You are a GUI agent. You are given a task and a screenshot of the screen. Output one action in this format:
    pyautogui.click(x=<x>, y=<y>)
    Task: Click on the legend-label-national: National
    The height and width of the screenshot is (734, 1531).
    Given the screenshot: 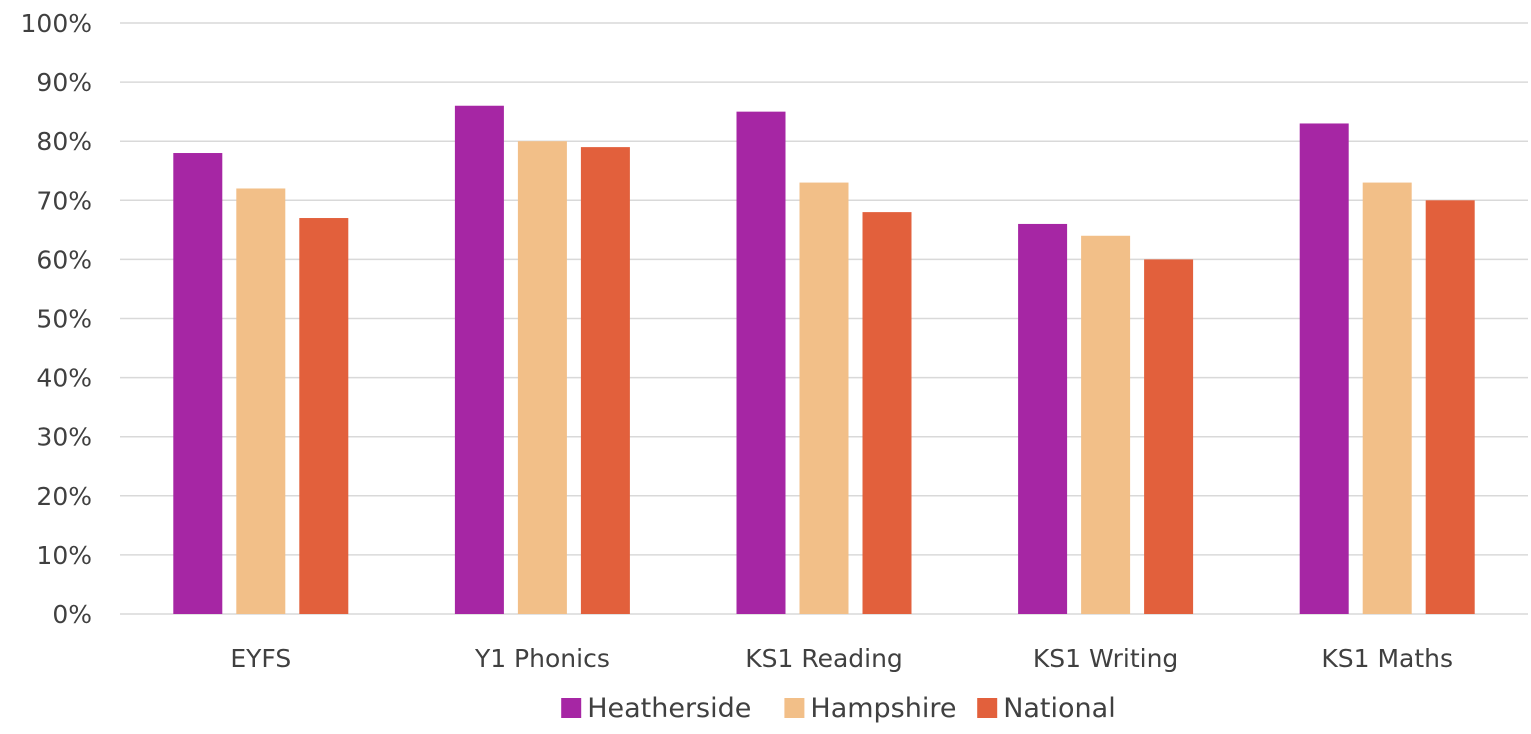 What is the action you would take?
    pyautogui.click(x=1059, y=708)
    